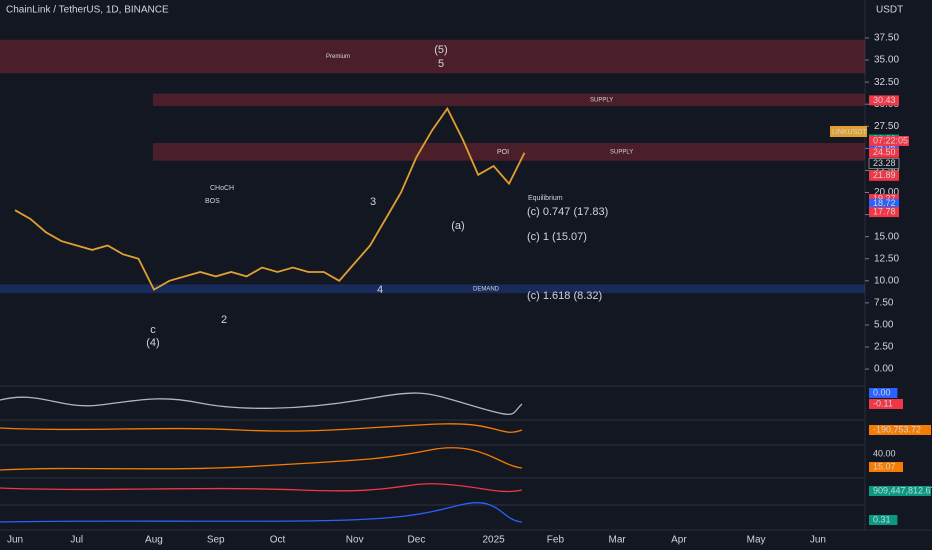 This screenshot has width=932, height=550. Describe the element at coordinates (216, 540) in the screenshot. I see `x-tick-label: Sep` at that location.